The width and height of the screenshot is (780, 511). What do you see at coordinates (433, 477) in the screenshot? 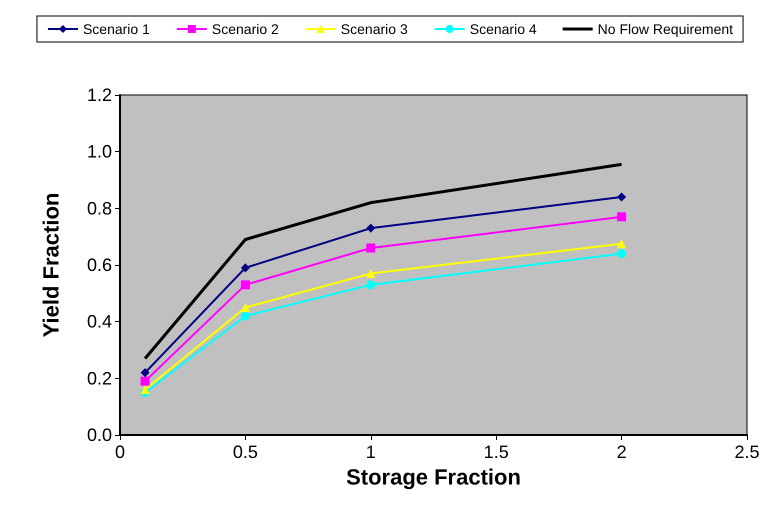
I see `x-axis-title: Storage Fraction` at bounding box center [433, 477].